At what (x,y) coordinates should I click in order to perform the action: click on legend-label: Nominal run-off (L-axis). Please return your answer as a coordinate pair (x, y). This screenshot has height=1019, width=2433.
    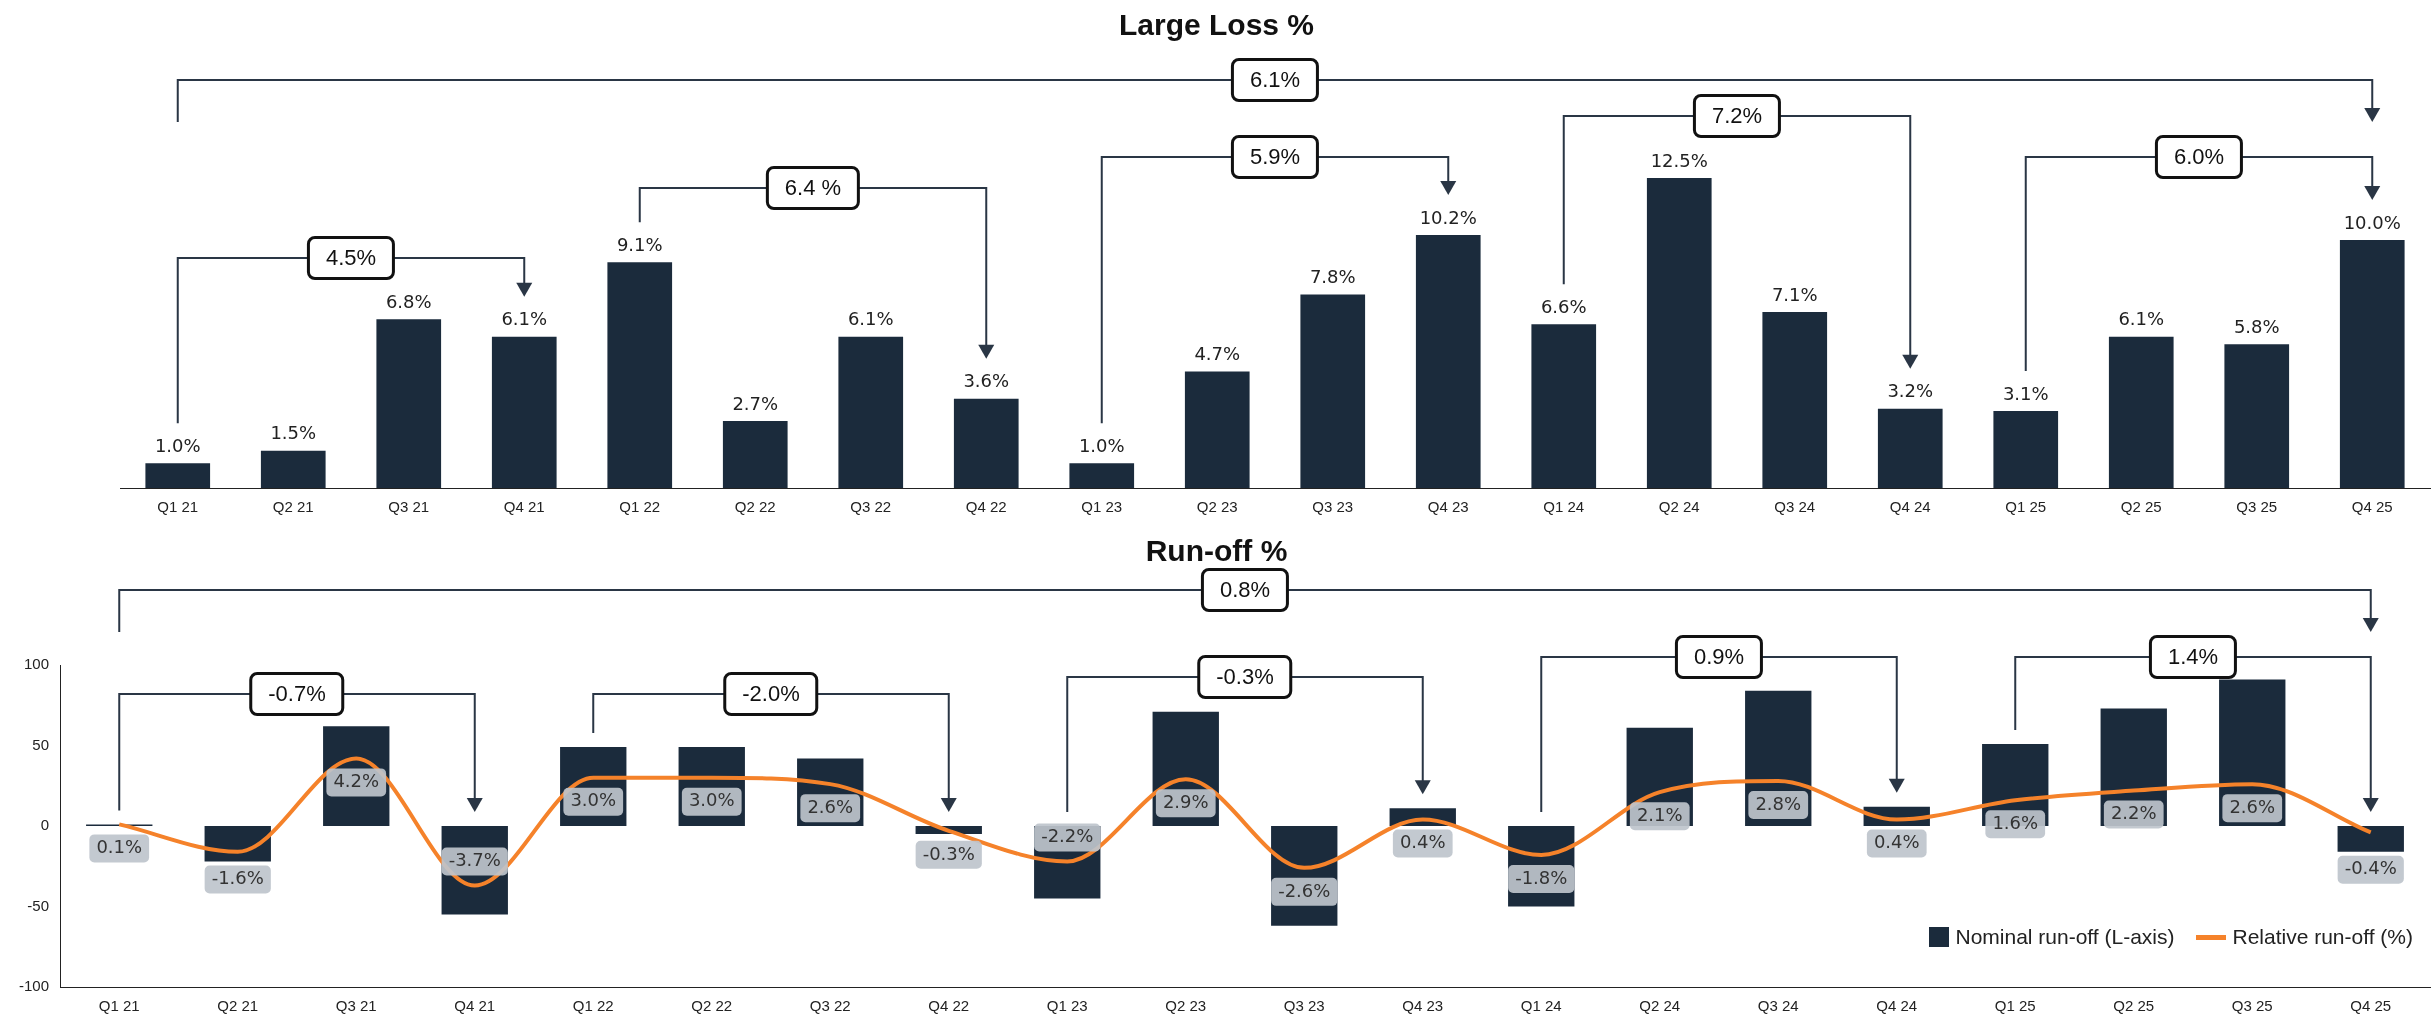
    Looking at the image, I should click on (2065, 937).